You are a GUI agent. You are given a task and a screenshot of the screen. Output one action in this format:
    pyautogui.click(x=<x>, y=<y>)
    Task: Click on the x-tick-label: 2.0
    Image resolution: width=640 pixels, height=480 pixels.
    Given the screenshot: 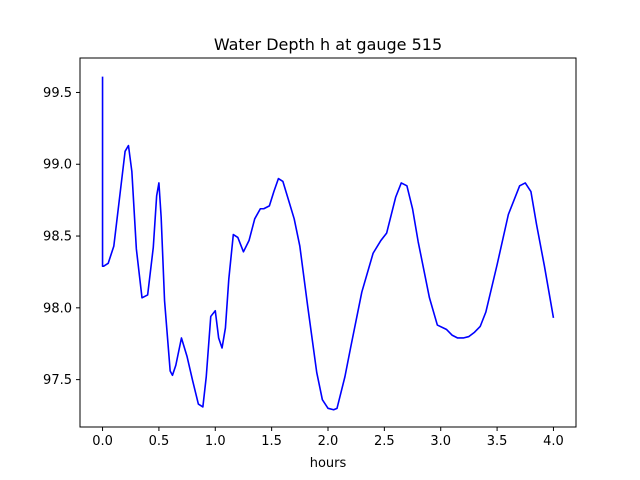 What is the action you would take?
    pyautogui.click(x=328, y=441)
    